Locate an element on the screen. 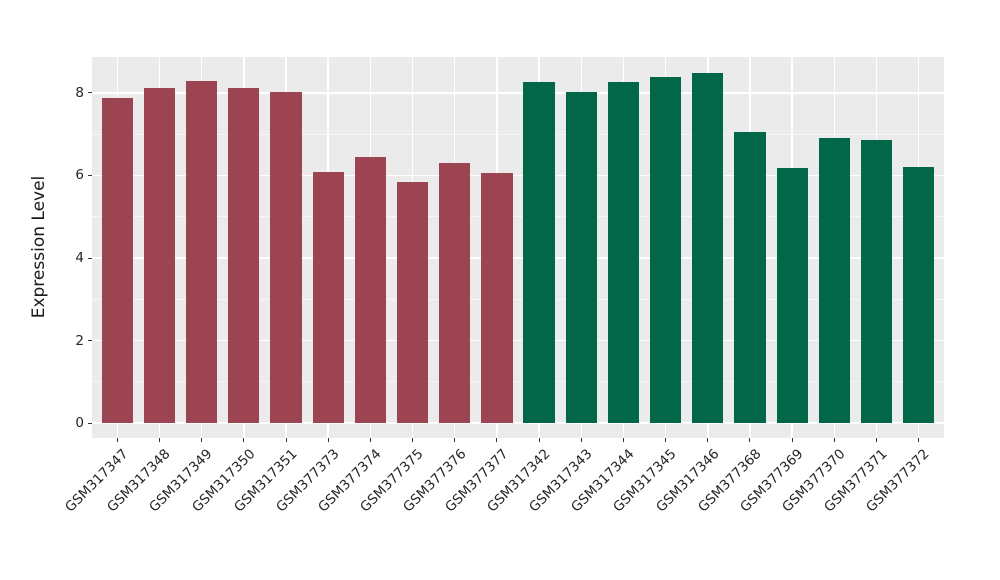  bar-GSM377373 is located at coordinates (328, 298).